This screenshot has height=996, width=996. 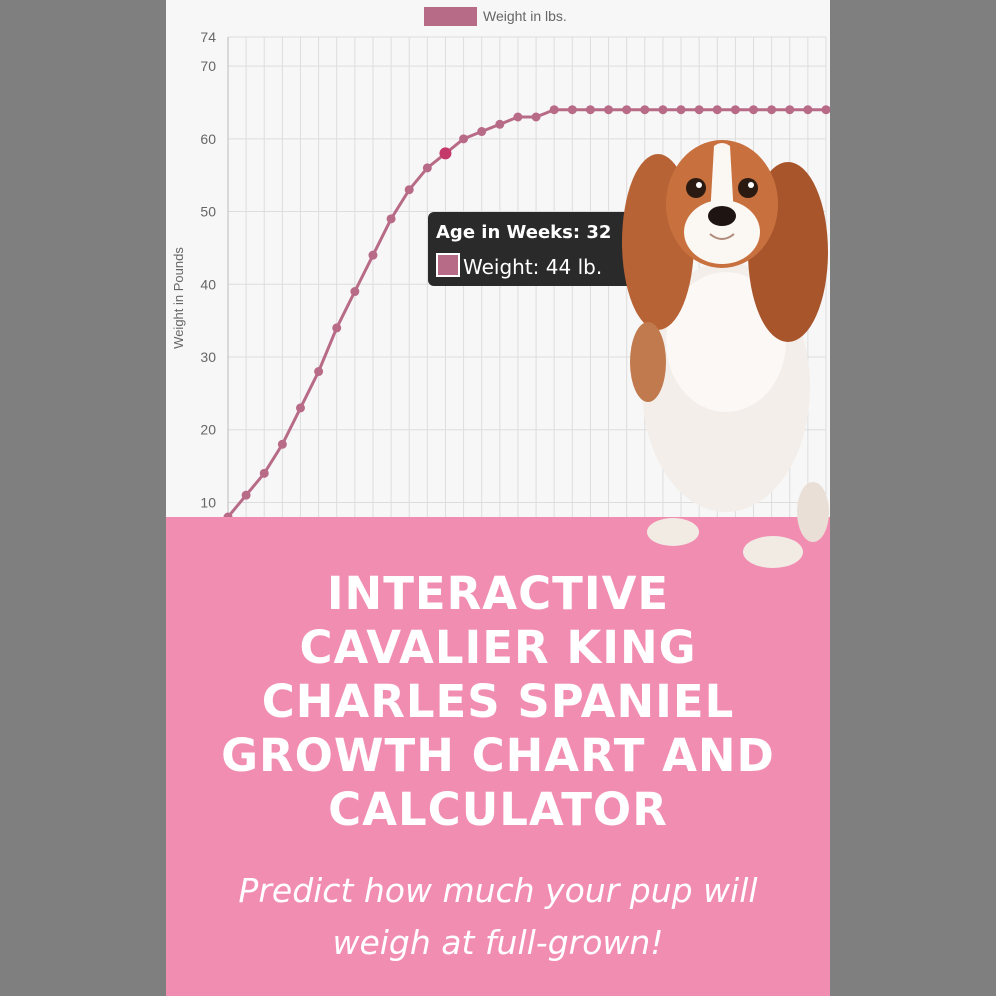 I want to click on y-tick-label: 10, so click(x=208, y=502).